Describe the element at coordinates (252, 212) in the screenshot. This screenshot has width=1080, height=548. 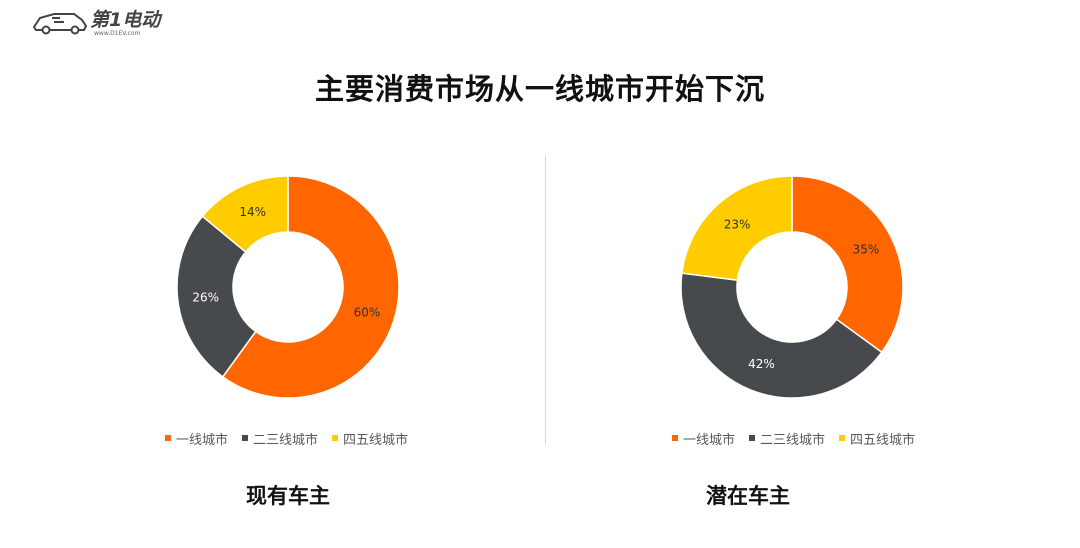
I see `slice-value-label: 14%` at that location.